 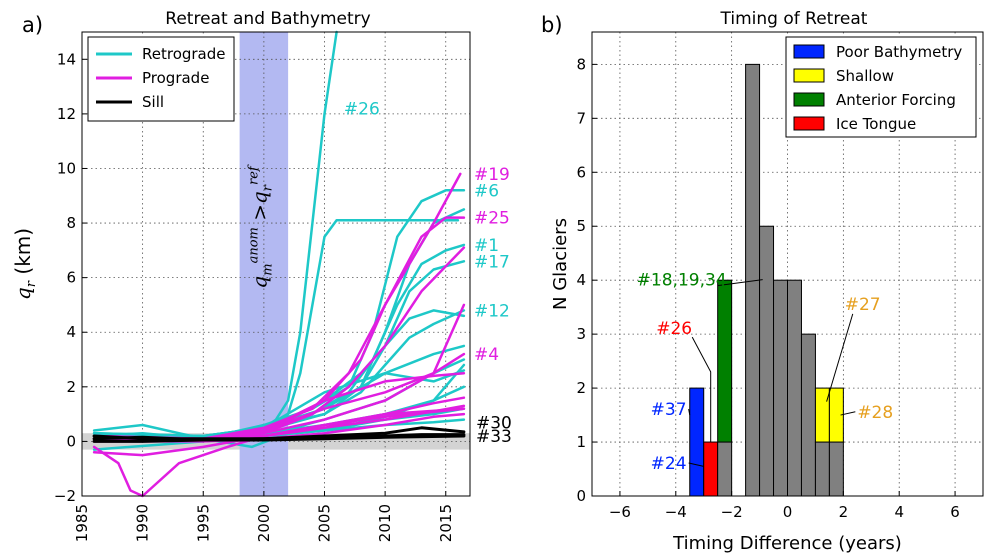 What do you see at coordinates (184, 54) in the screenshot?
I see `legend-label: Retrograde` at bounding box center [184, 54].